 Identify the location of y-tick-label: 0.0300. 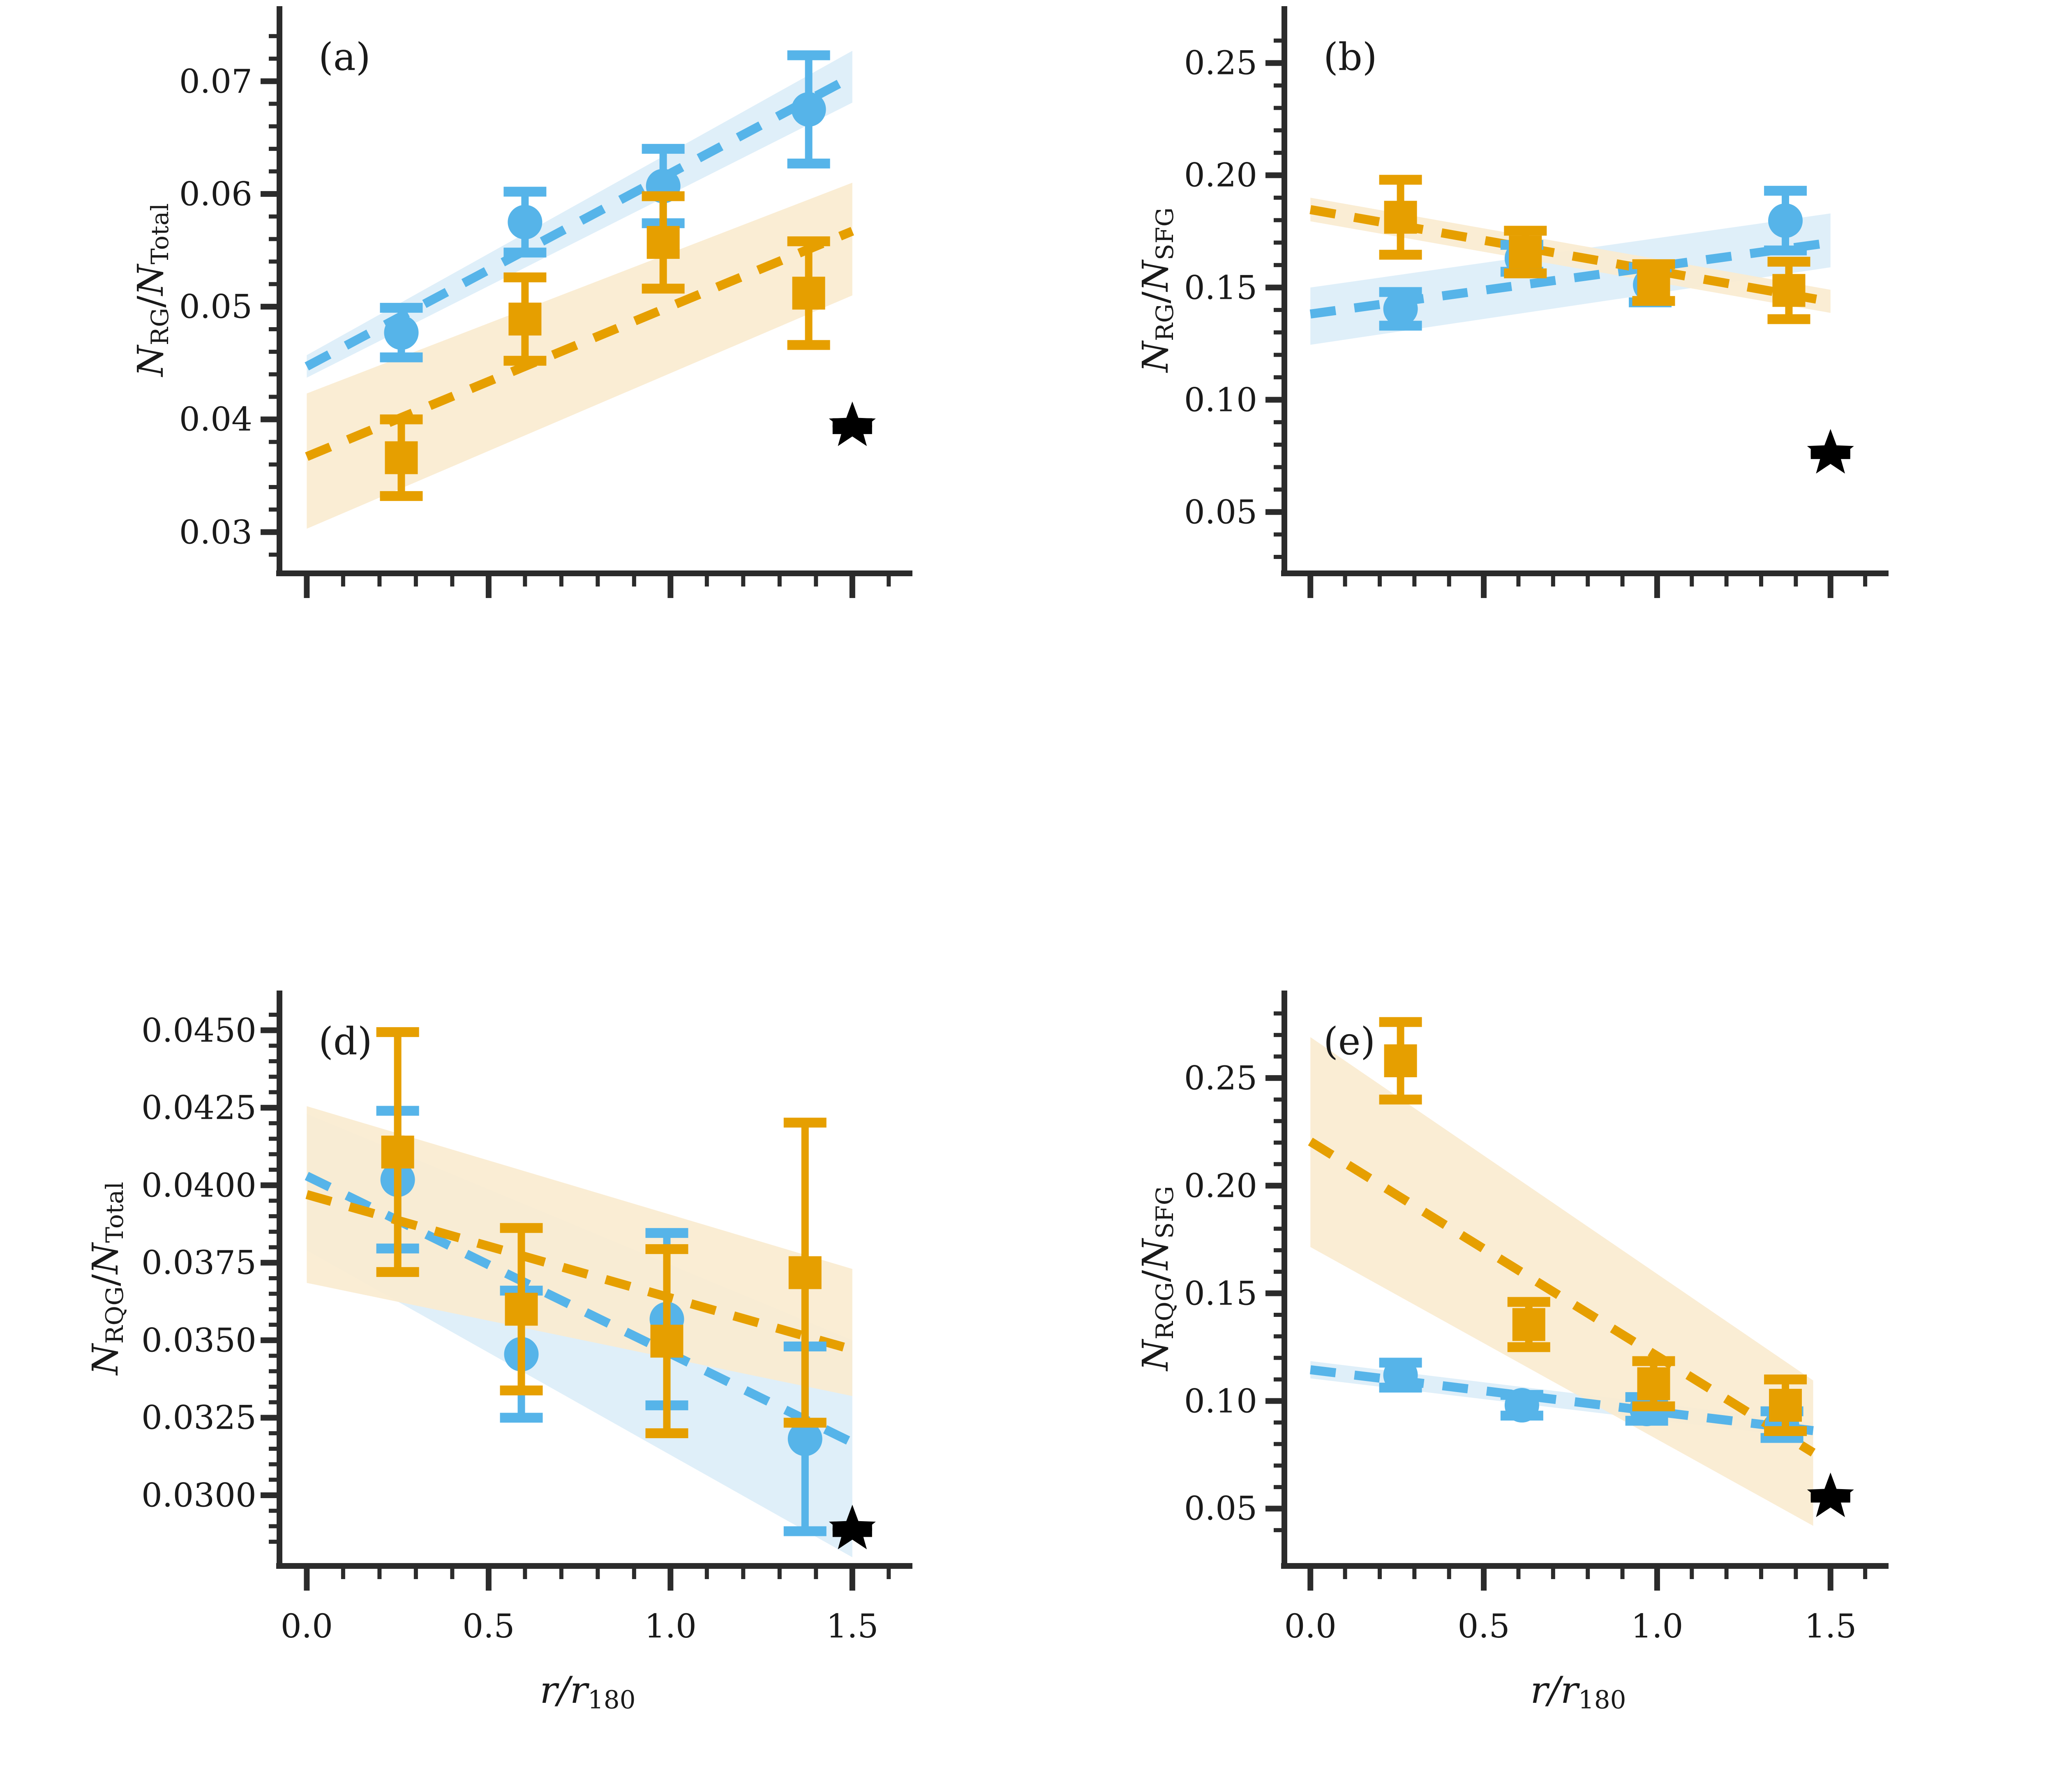
(198, 1495).